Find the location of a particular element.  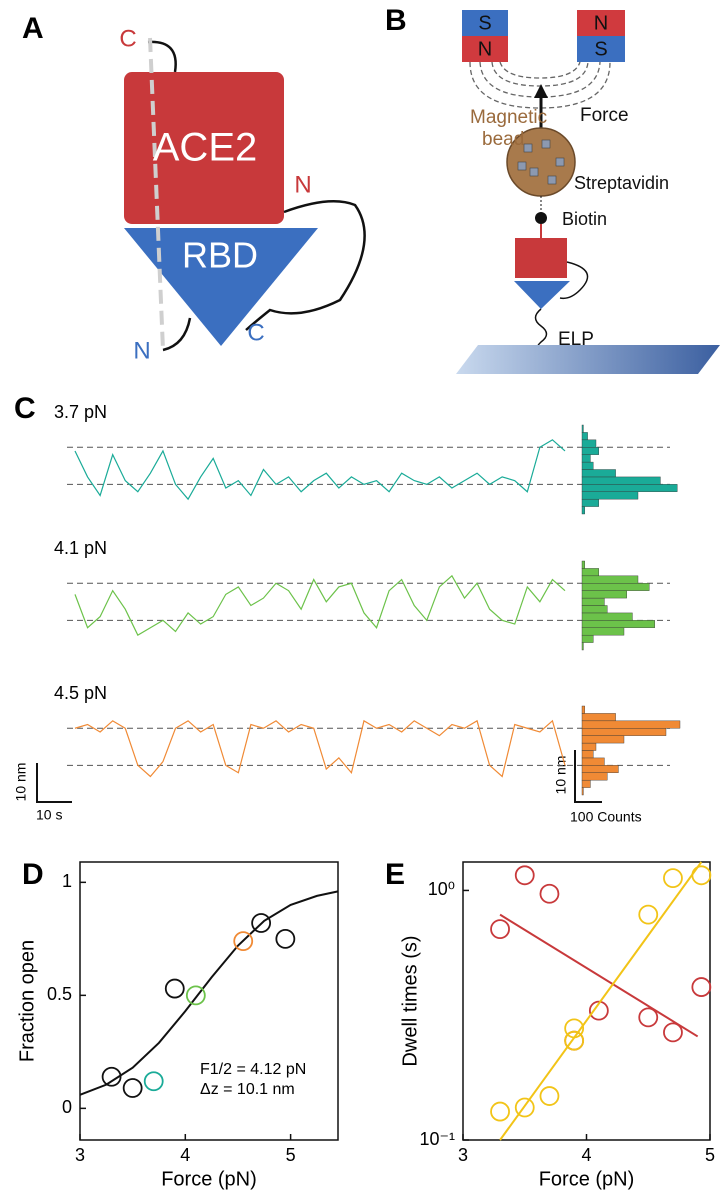

panel-label: A is located at coordinates (33, 28).